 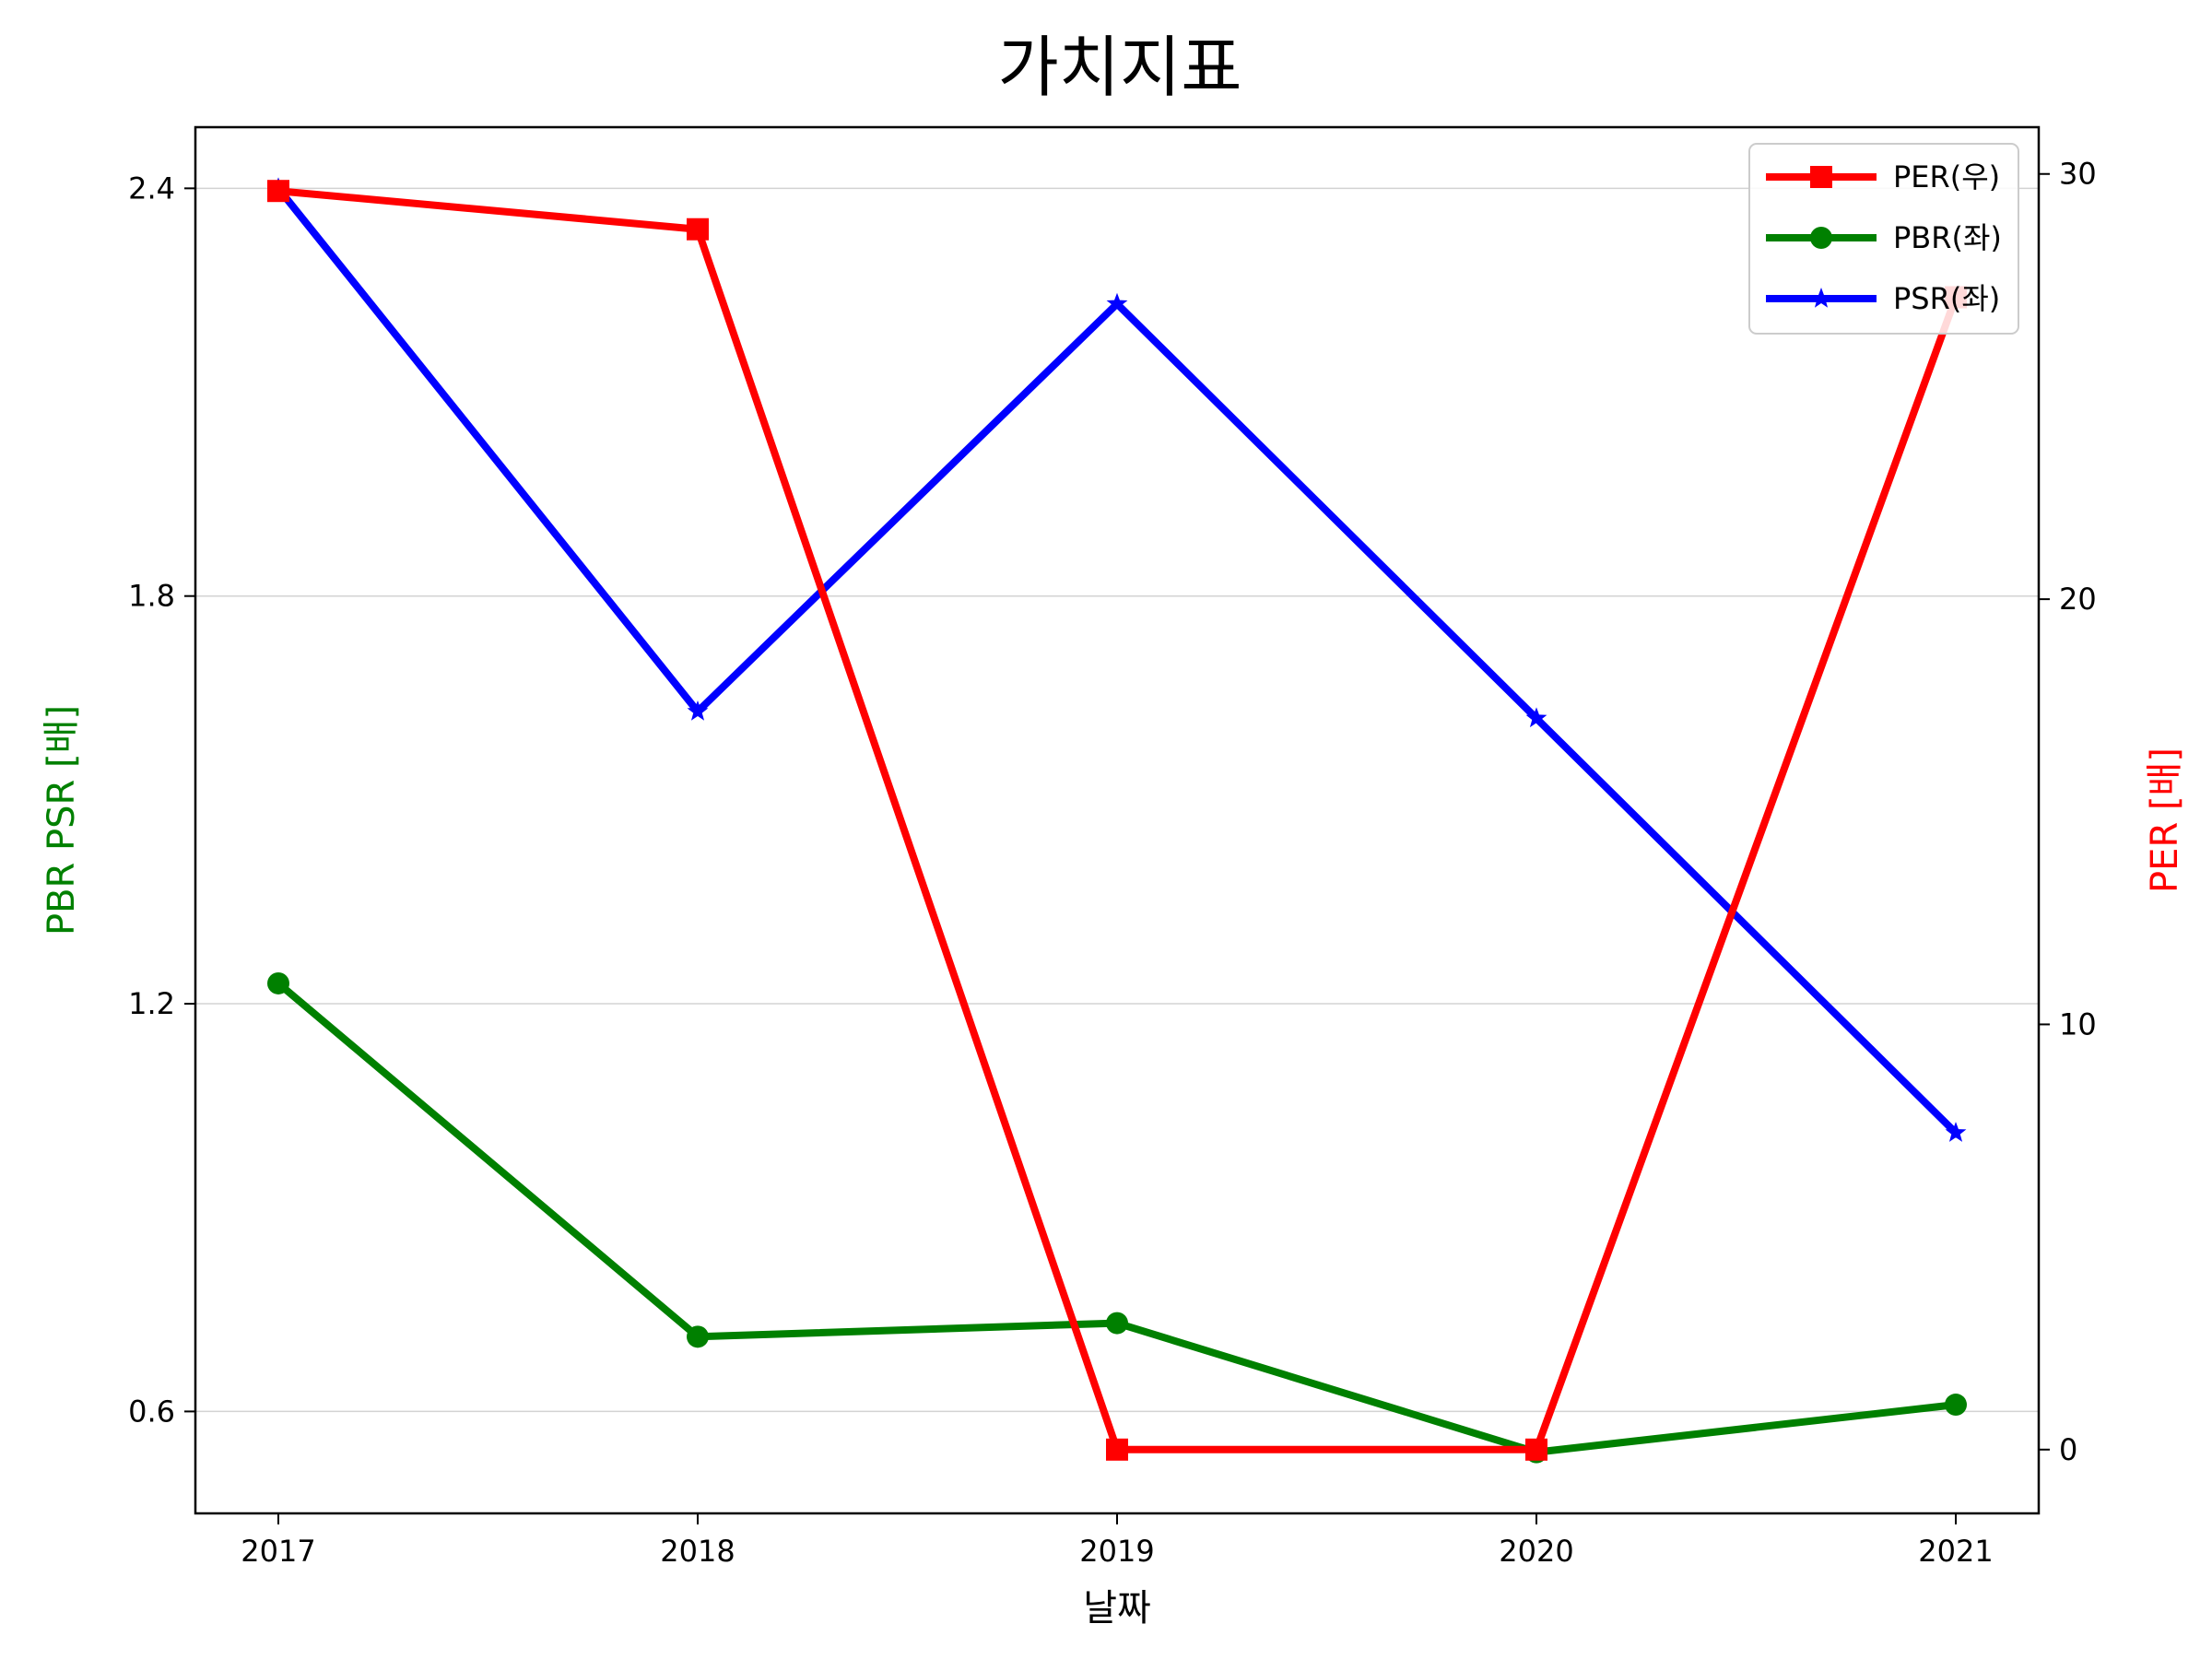 What do you see at coordinates (1117, 1608) in the screenshot?
I see `x-axis-label: 날짜` at bounding box center [1117, 1608].